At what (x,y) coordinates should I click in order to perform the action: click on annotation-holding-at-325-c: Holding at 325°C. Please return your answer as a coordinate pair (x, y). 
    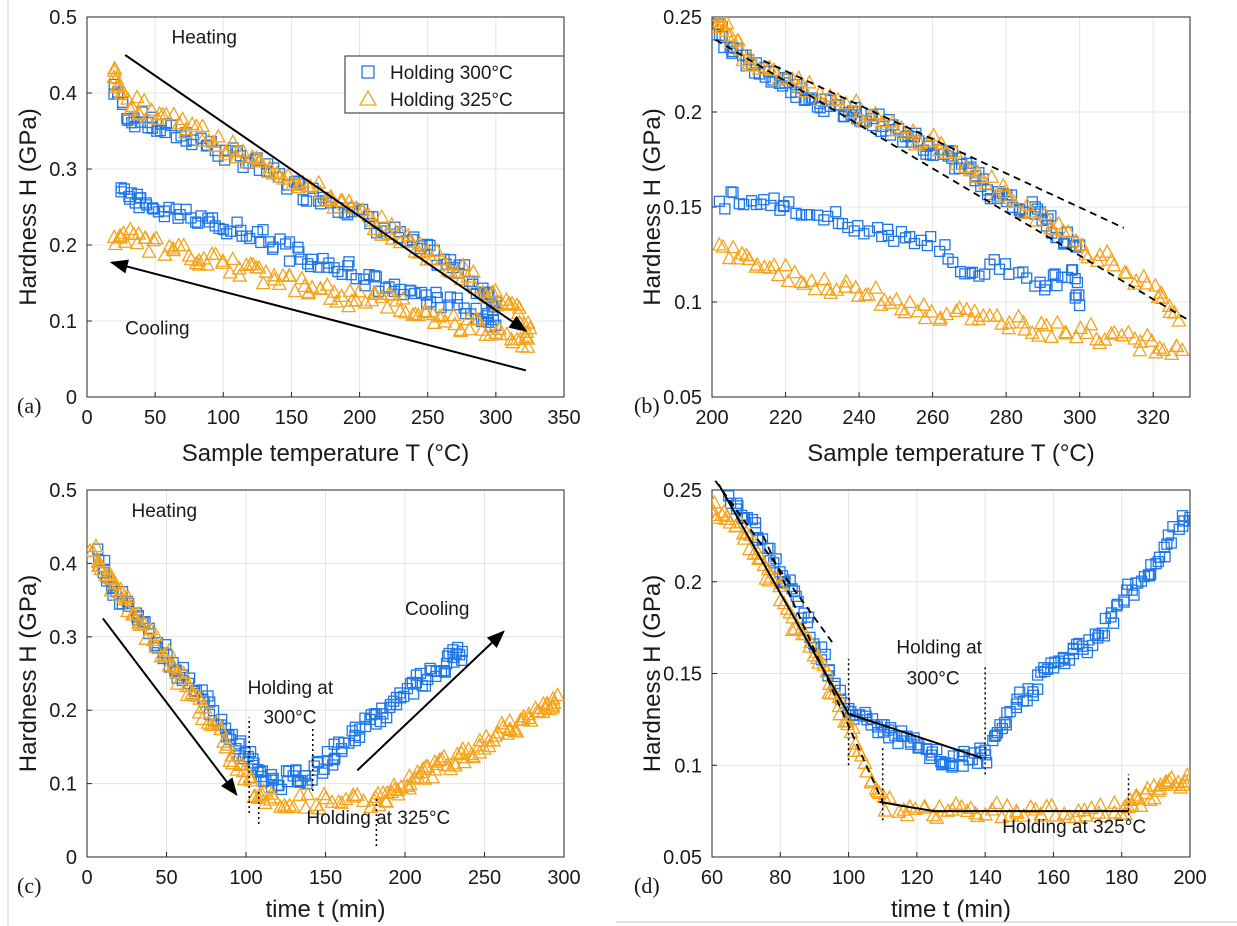
    Looking at the image, I should click on (378, 818).